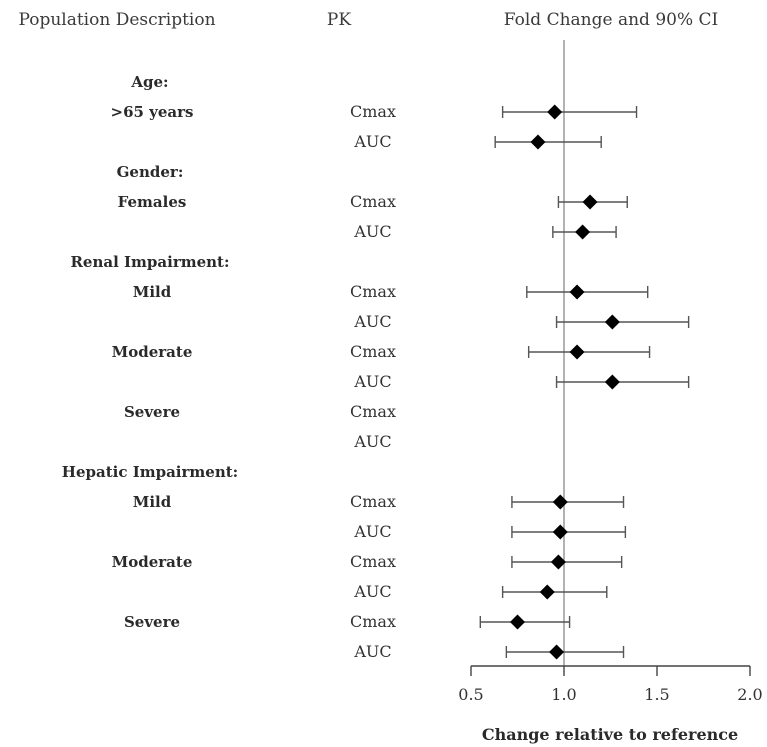 The width and height of the screenshot is (767, 747). Describe the element at coordinates (470, 694) in the screenshot. I see `x-tick-label: 0.5` at that location.